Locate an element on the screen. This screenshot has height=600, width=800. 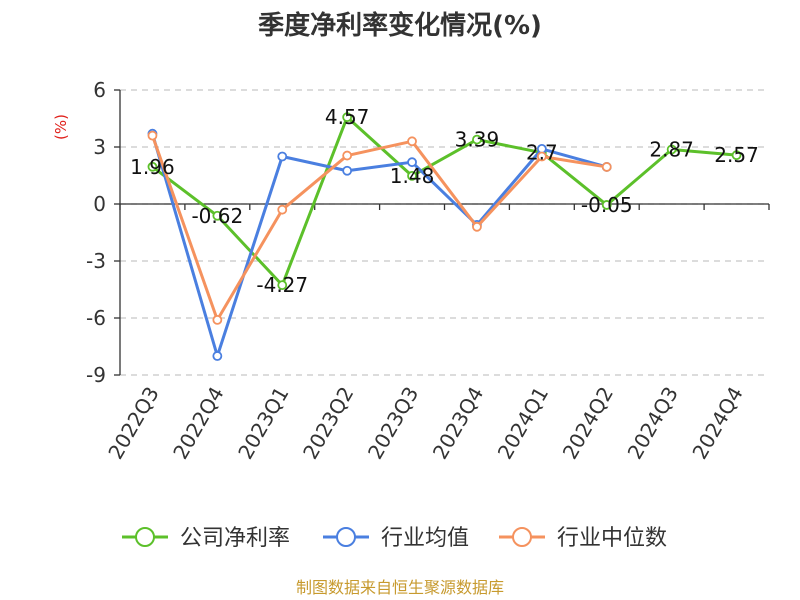
y-tick-label: -9 is located at coordinates (96, 375).